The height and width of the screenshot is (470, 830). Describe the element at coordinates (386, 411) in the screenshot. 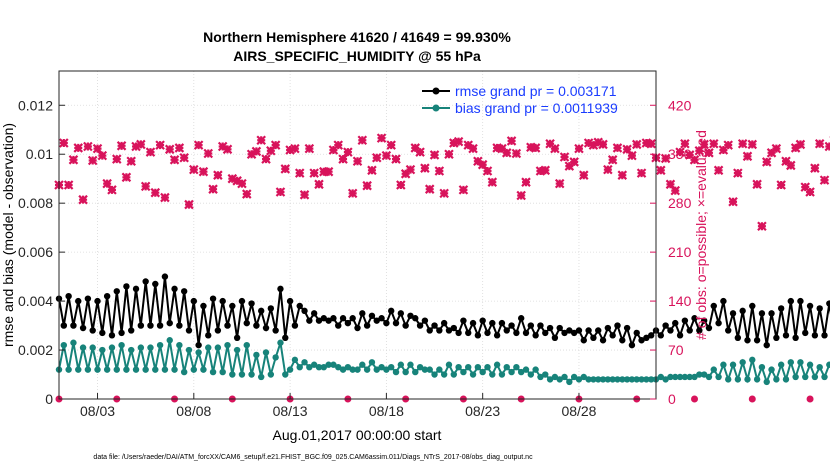

I see `x-tick-label: 08/18` at that location.